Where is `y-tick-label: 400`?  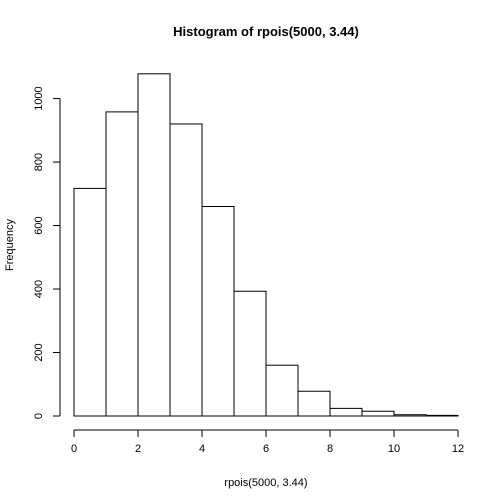 y-tick-label: 400 is located at coordinates (39, 289).